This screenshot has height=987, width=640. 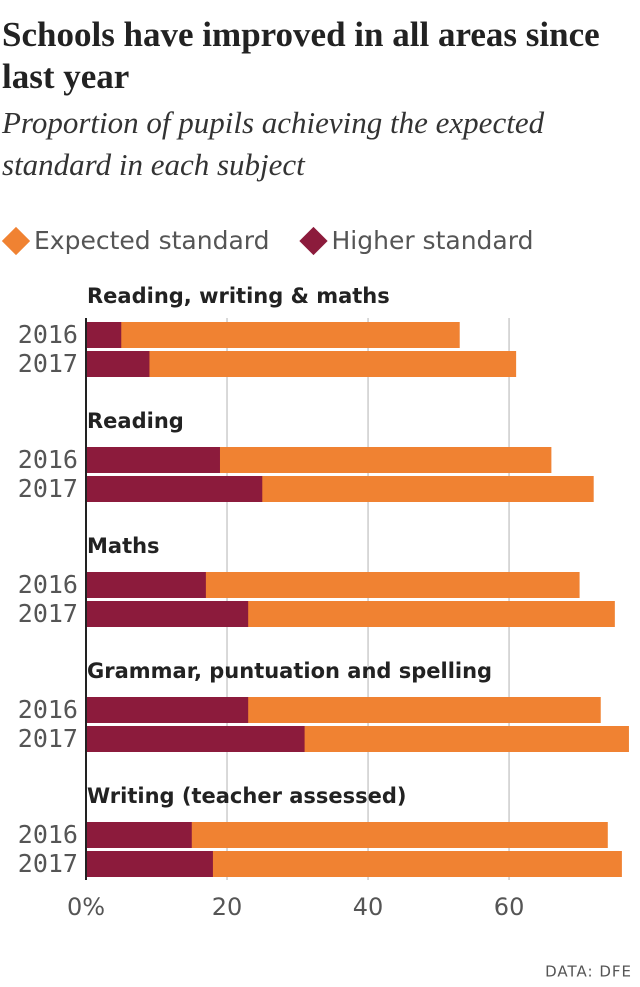 What do you see at coordinates (123, 546) in the screenshot?
I see `group-title: Maths` at bounding box center [123, 546].